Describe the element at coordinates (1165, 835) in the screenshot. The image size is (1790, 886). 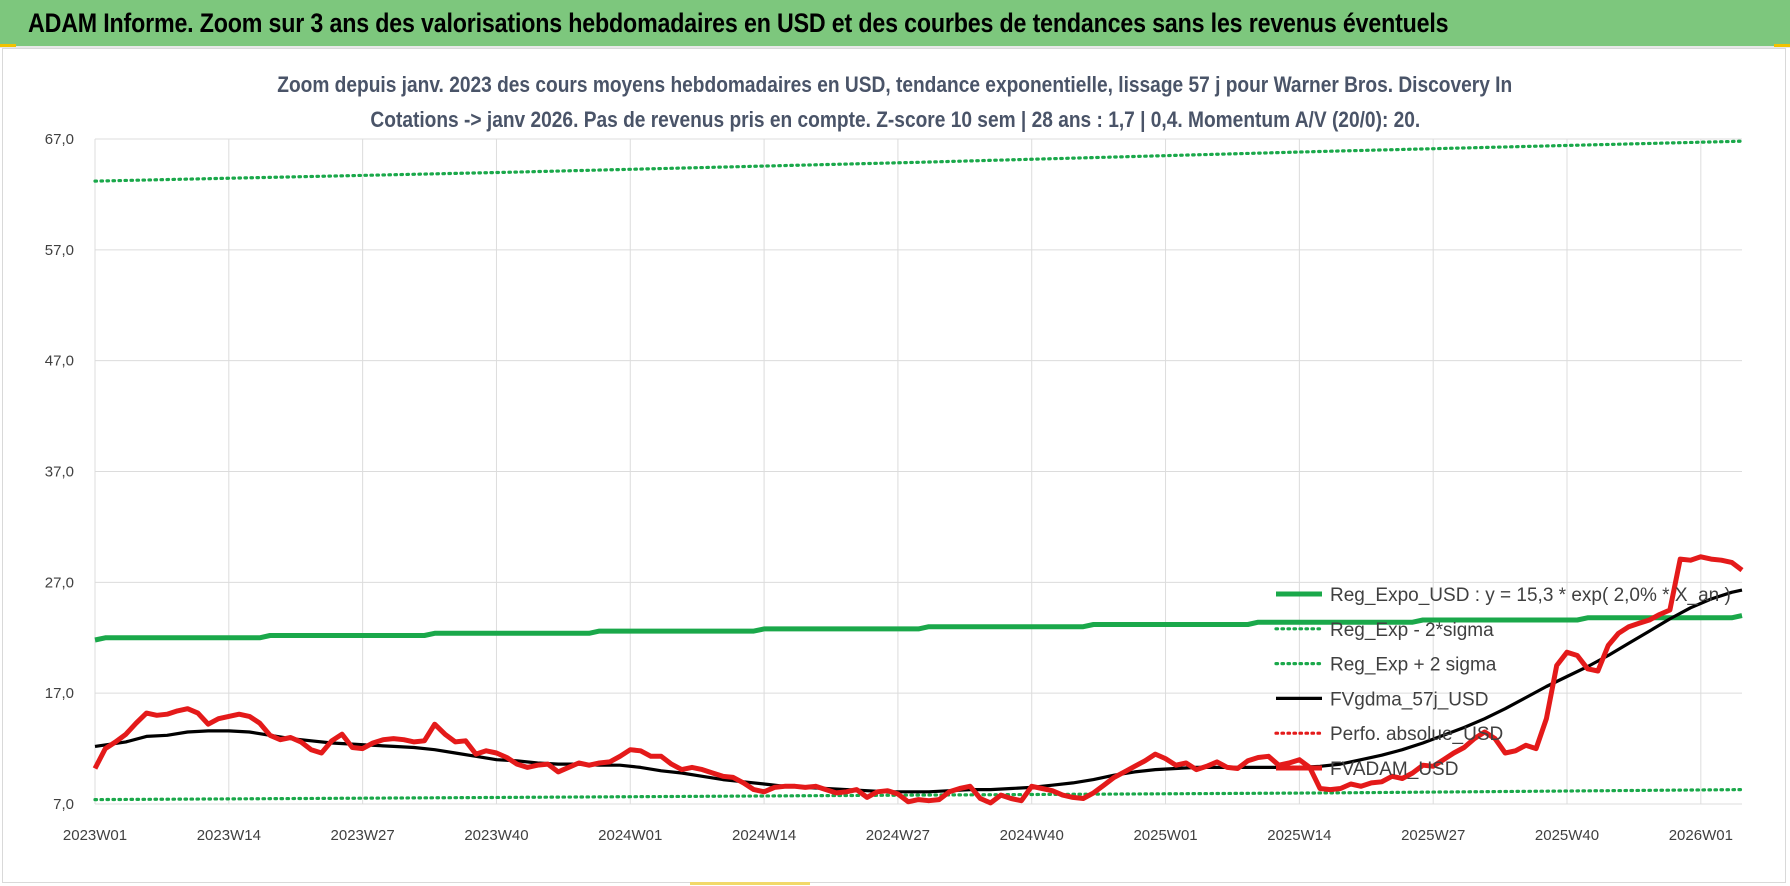
I see `x-tick-label: 2025W01` at that location.